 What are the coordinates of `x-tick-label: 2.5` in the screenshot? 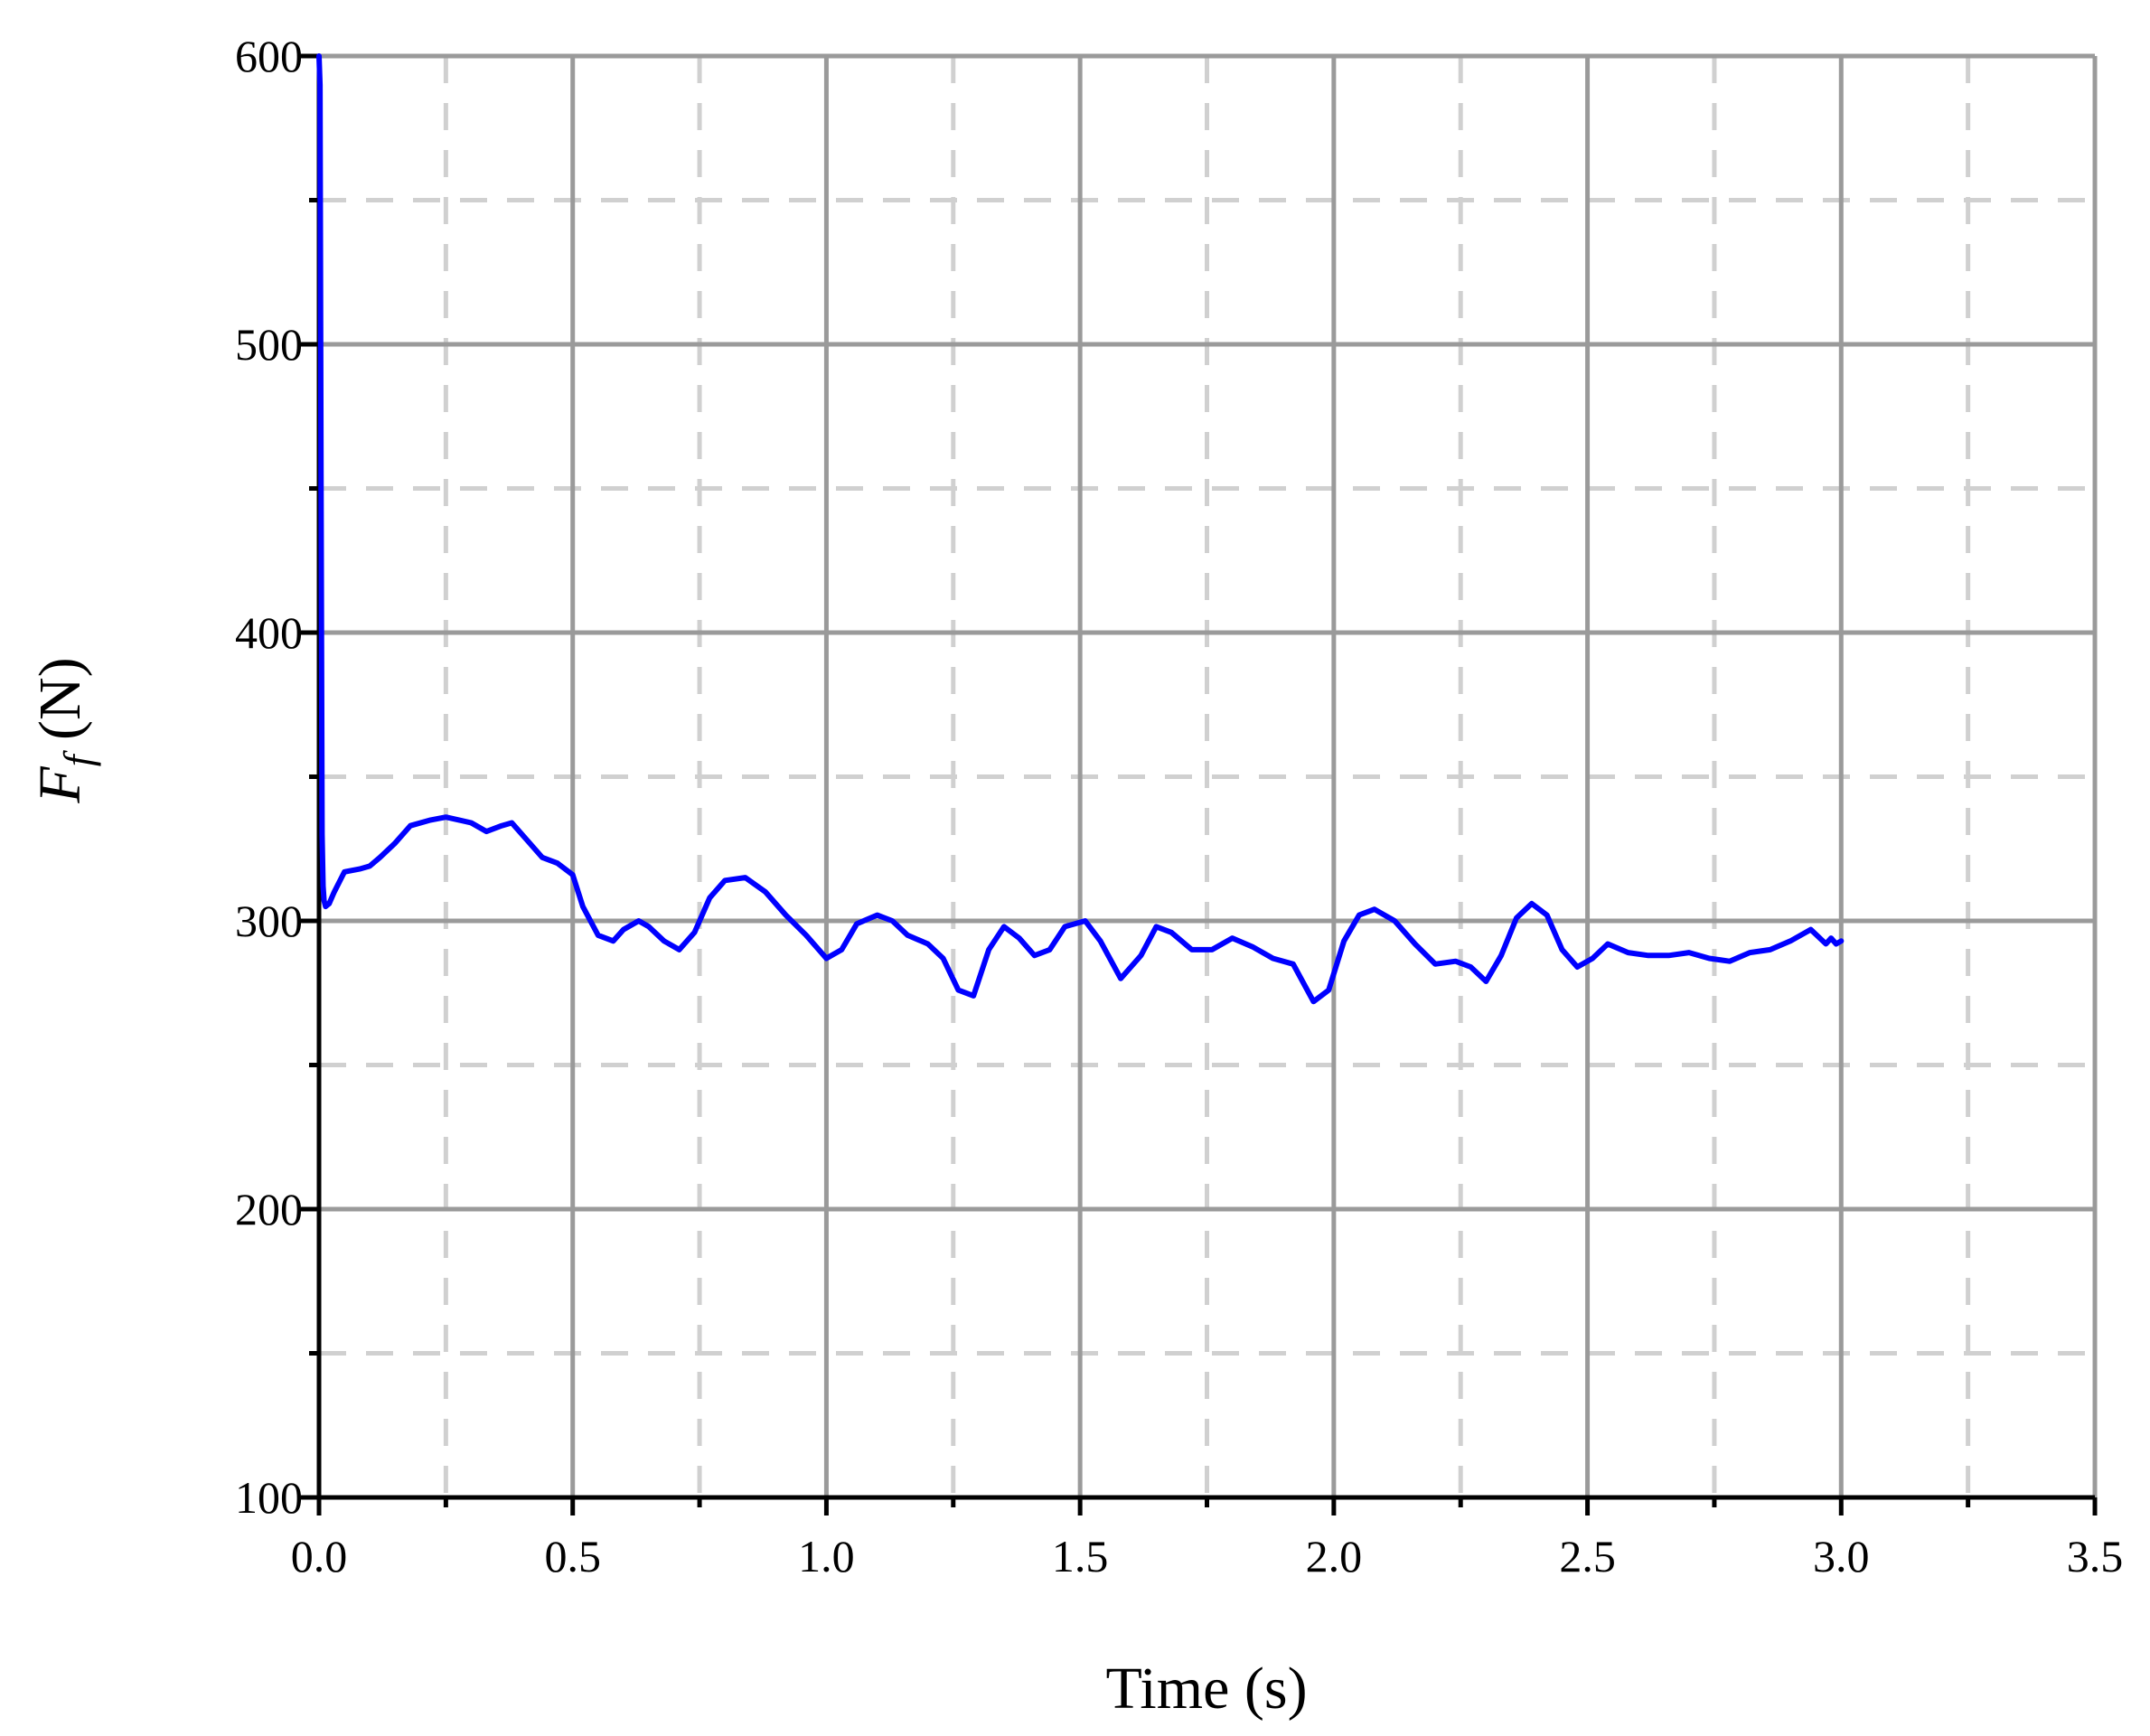 It's located at (1587, 1556).